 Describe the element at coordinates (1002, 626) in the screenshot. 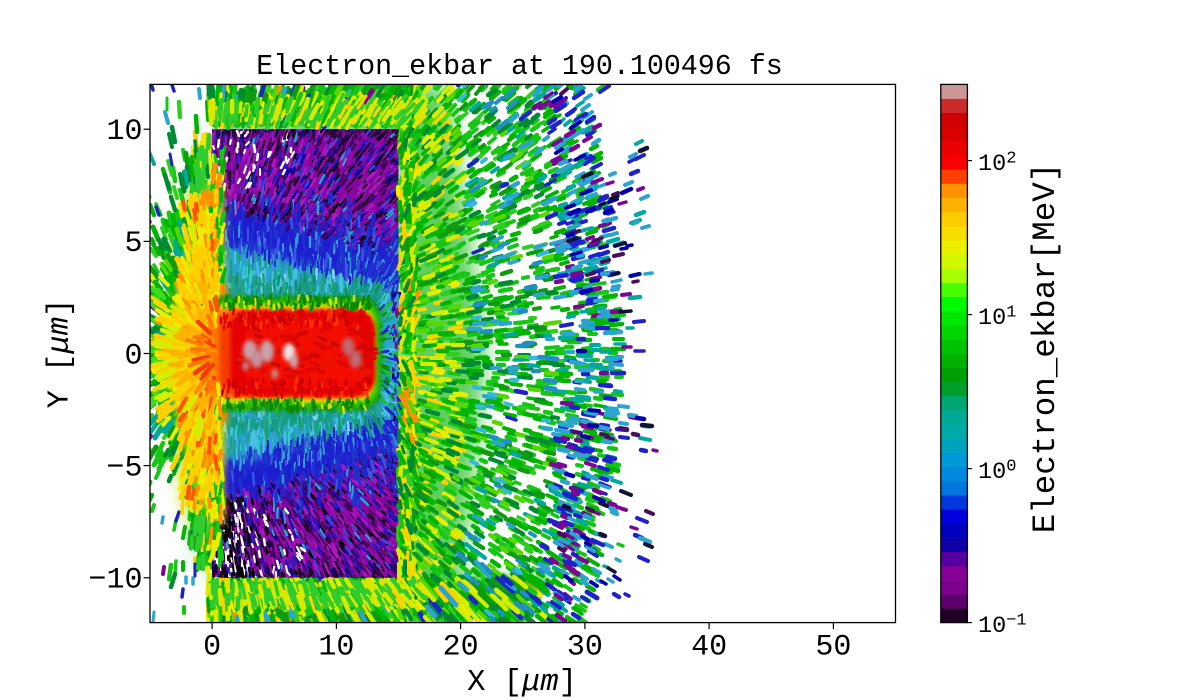

I see `svg-text: 10−1` at that location.